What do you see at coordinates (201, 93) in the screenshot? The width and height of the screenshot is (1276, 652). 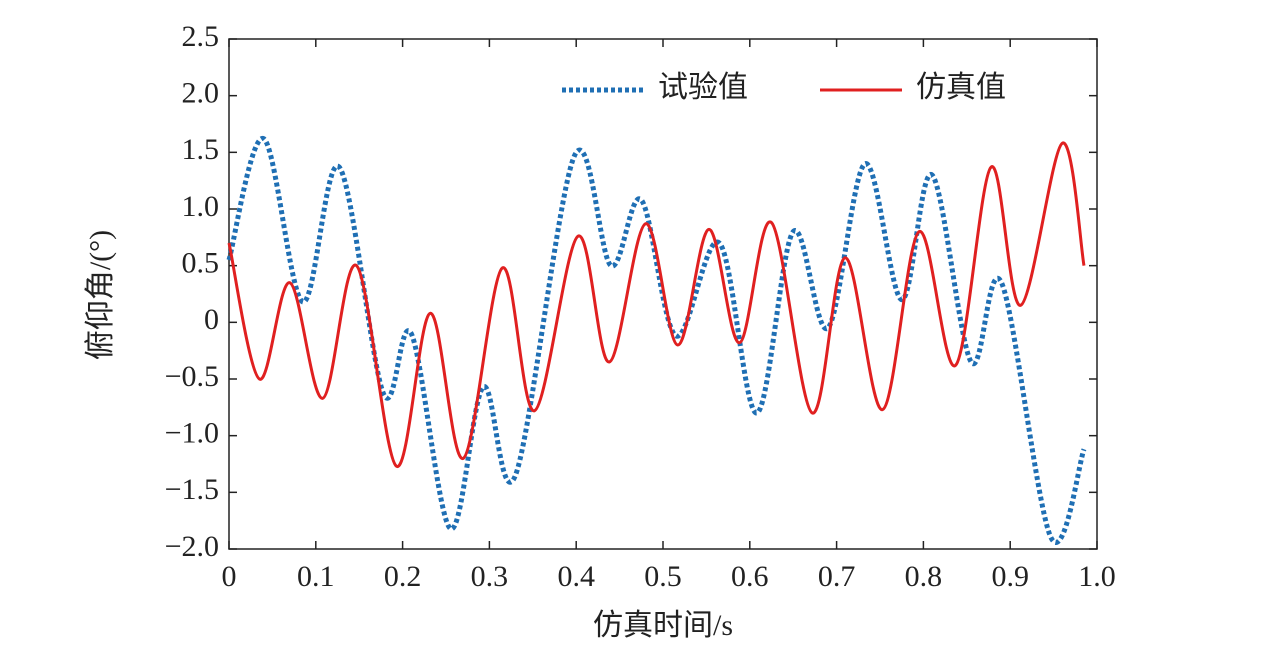 I see `y-tick-label: 2.0` at bounding box center [201, 93].